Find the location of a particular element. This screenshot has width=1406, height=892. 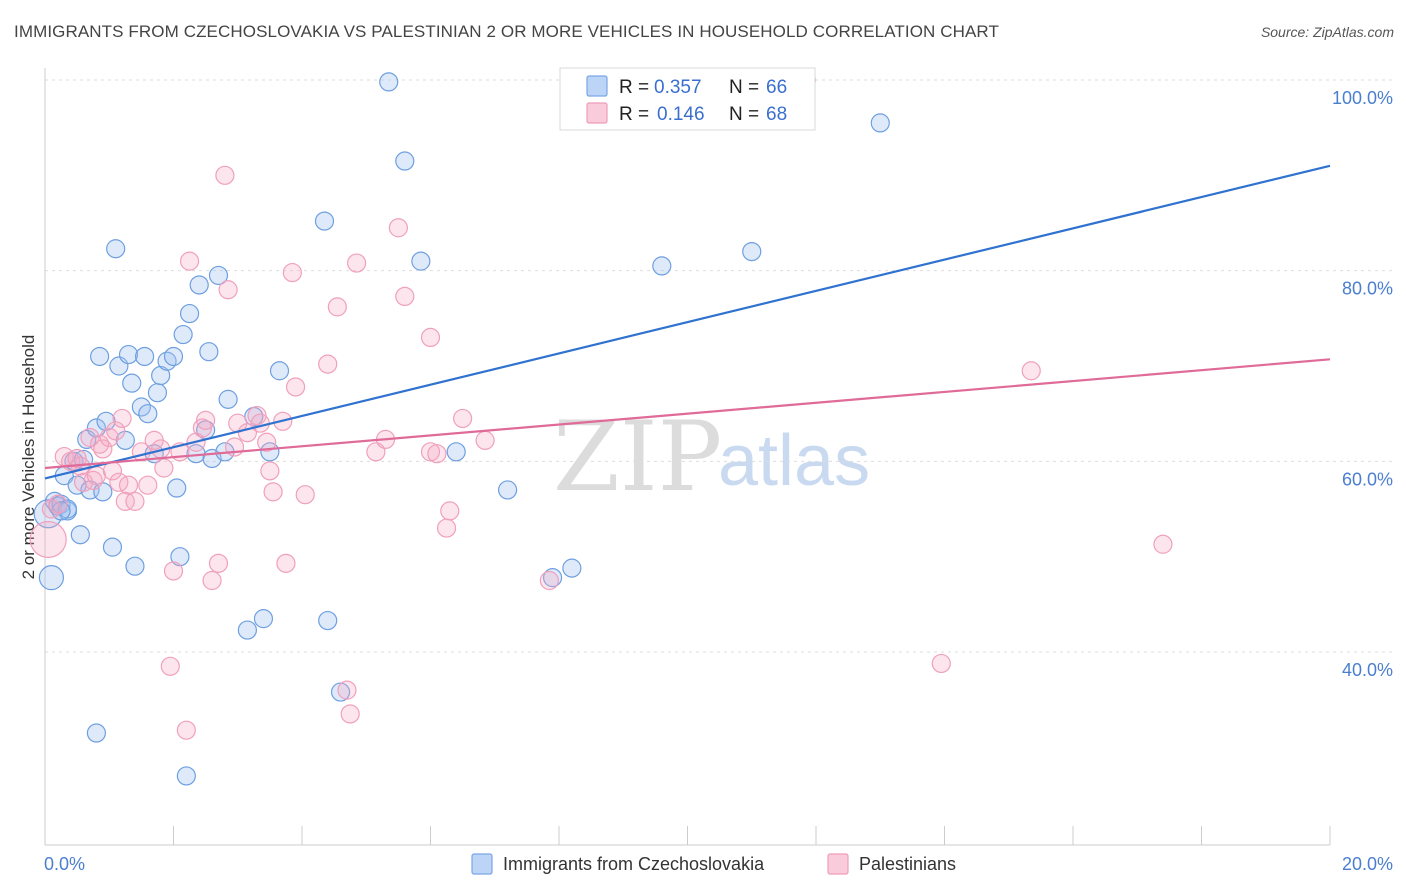

y-tick-label-40: 40.0% is located at coordinates (1367, 670).